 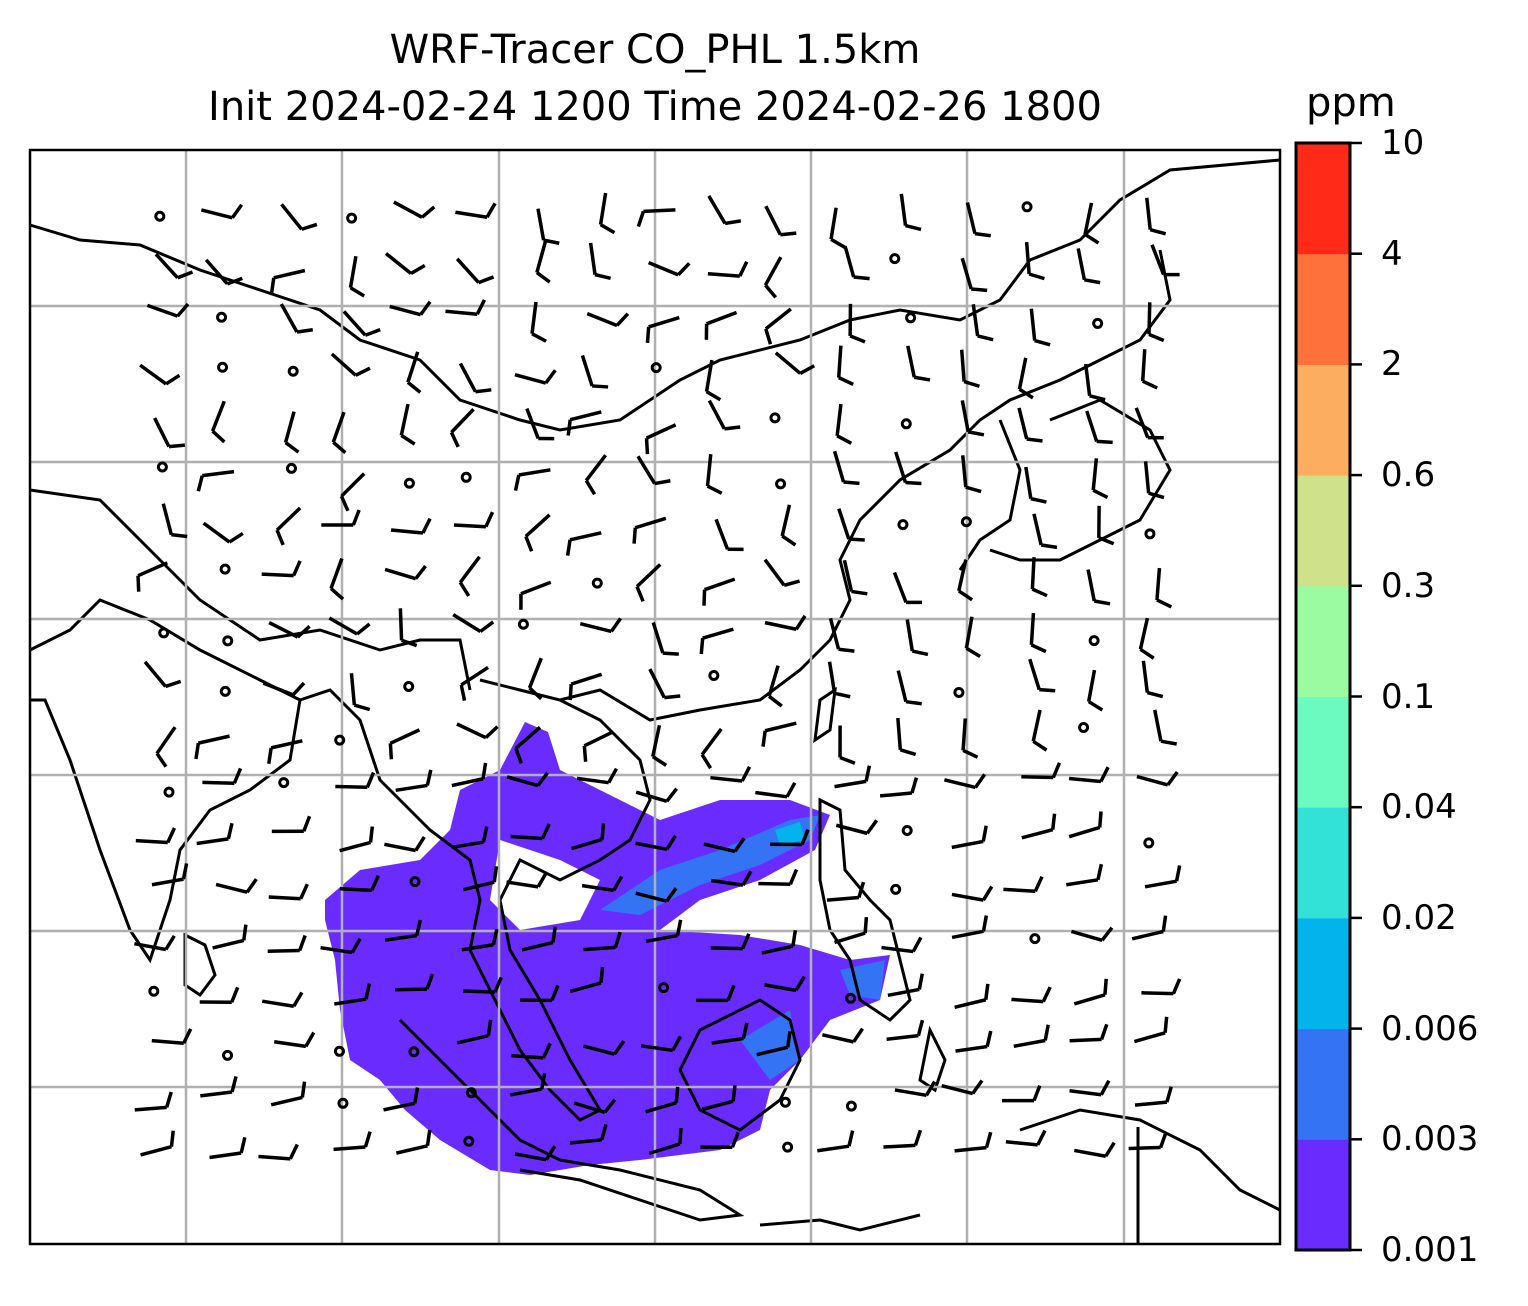 I want to click on coastline-borneo, so click(x=740, y=1065).